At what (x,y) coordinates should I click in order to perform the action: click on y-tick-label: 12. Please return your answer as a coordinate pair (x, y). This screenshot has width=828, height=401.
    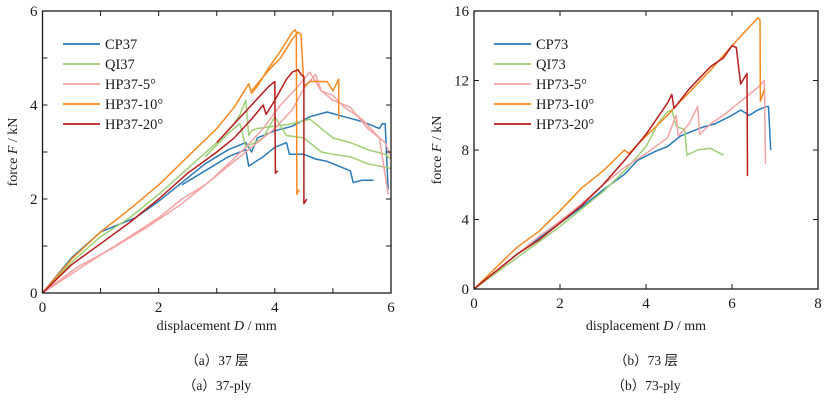
    Looking at the image, I should click on (461, 82).